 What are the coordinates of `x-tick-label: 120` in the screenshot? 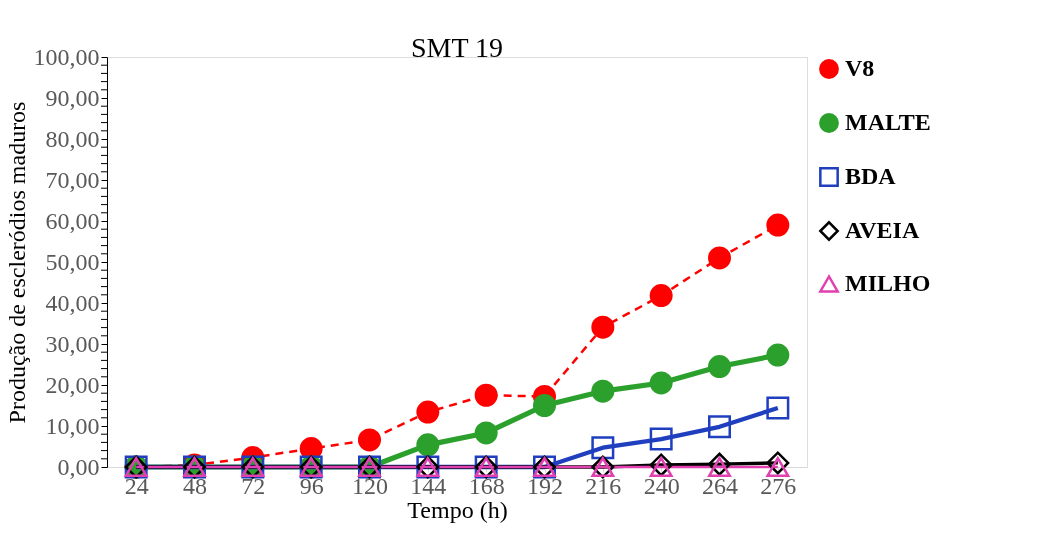 It's located at (370, 485).